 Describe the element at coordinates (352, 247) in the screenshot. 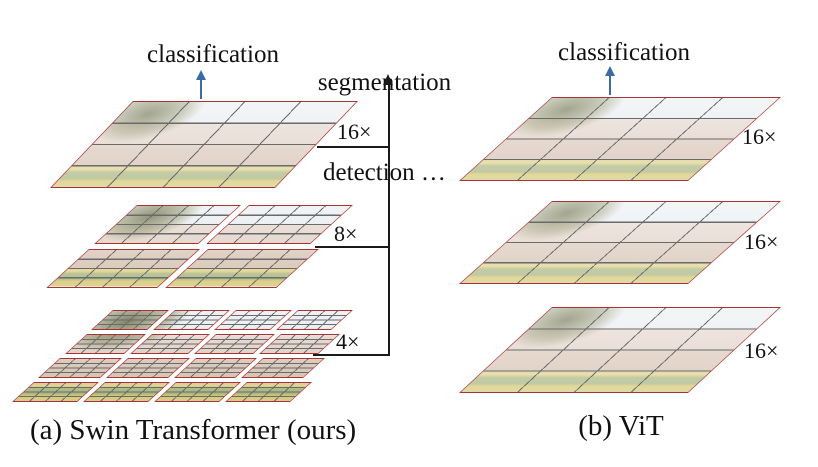

I see `connector-8x` at that location.